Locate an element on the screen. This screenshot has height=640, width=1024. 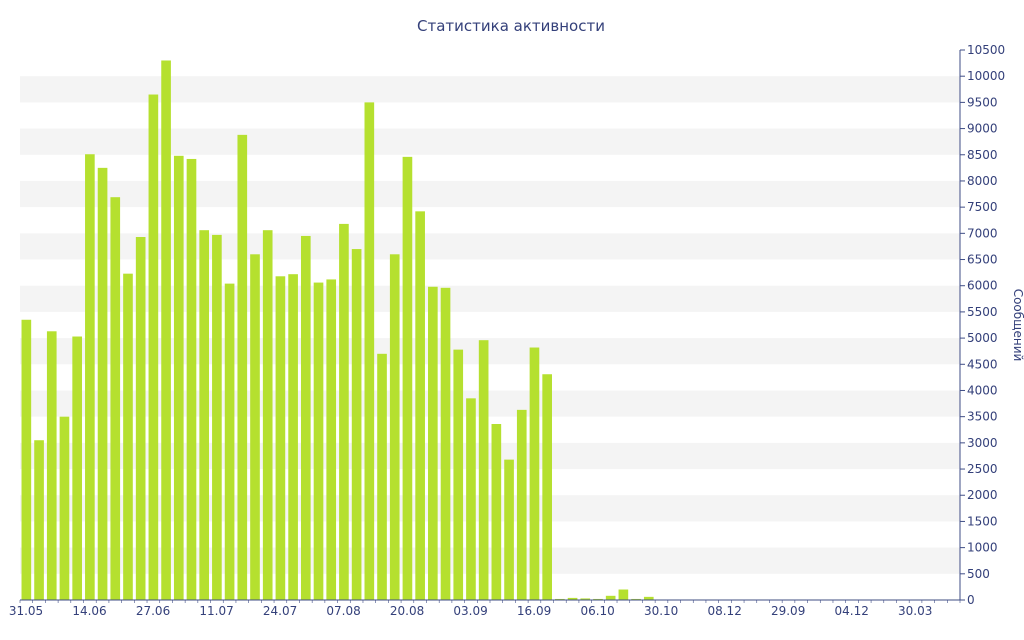
x-tick-label: 29.09 is located at coordinates (788, 611).